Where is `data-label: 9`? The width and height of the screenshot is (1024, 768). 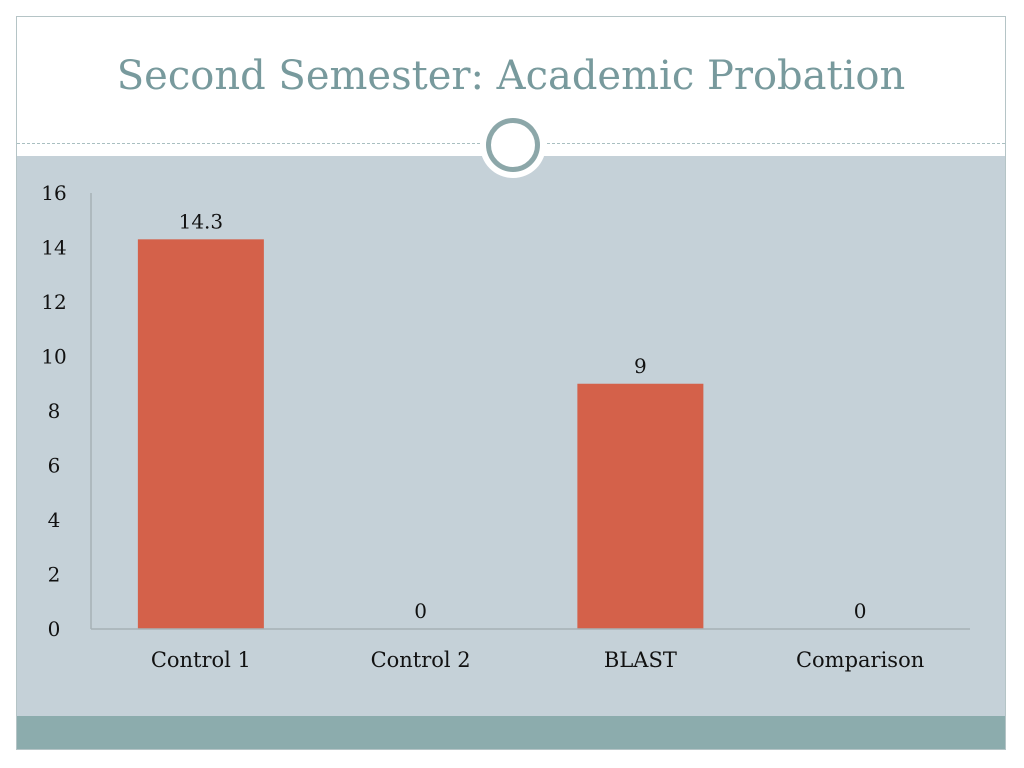
data-label: 9 is located at coordinates (640, 366).